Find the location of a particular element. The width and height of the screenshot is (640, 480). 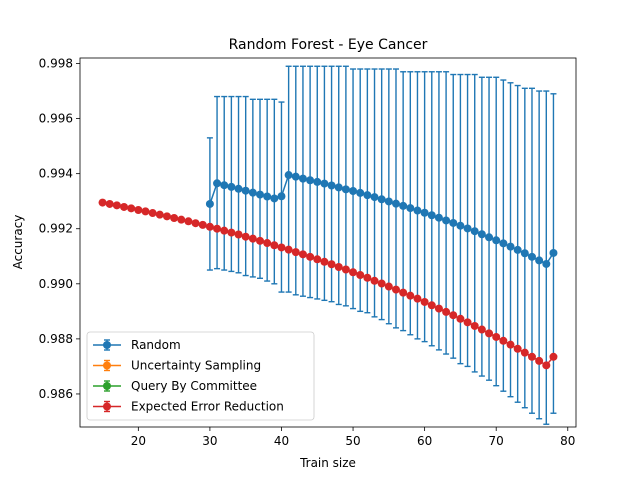

legend-label: Expected Error Reduction is located at coordinates (207, 407).